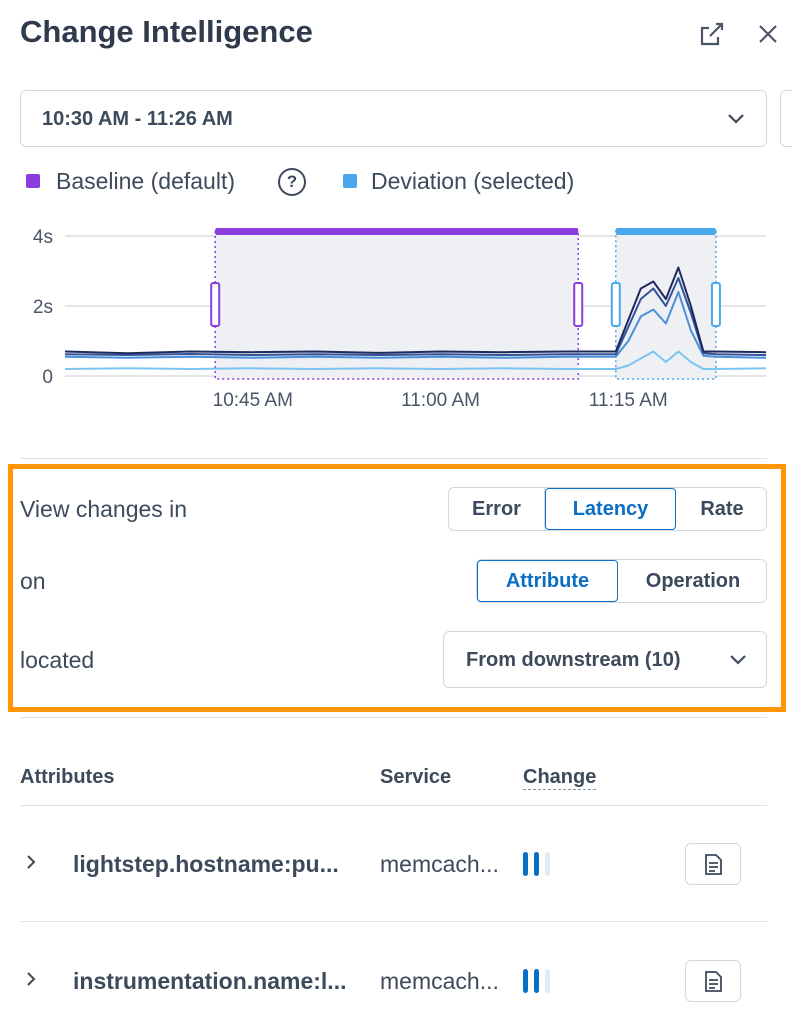  What do you see at coordinates (416, 777) in the screenshot?
I see `col-header: Service` at bounding box center [416, 777].